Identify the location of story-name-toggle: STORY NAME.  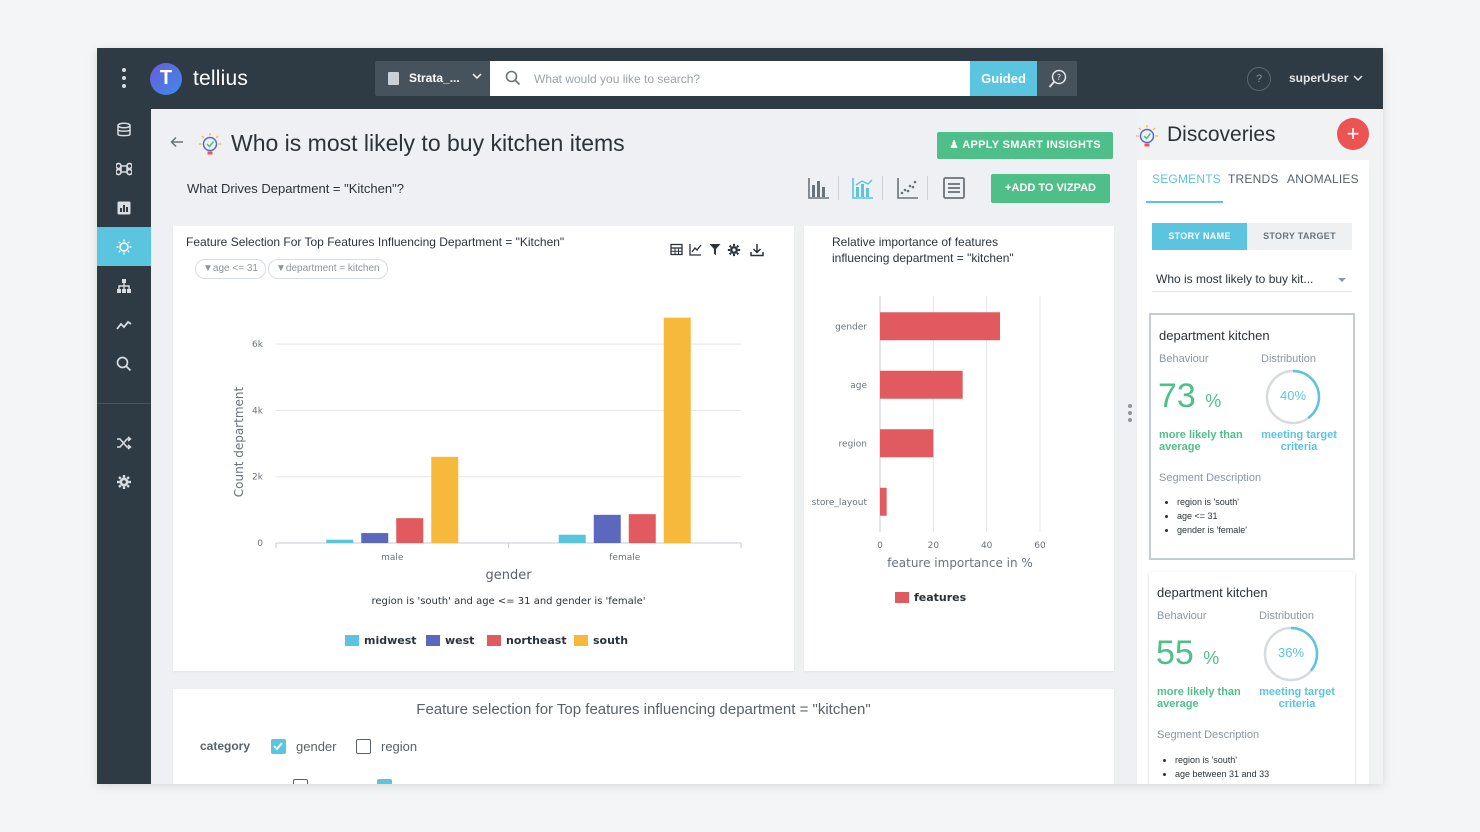
(1199, 236).